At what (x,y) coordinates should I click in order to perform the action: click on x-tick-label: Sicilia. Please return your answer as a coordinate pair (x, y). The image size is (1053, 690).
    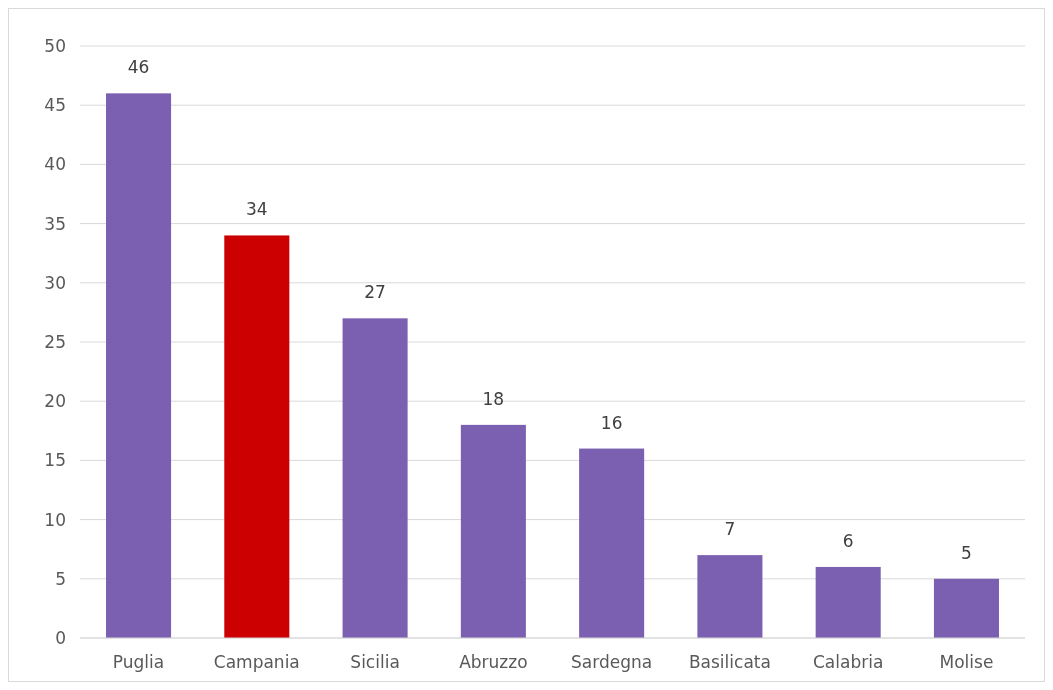
    Looking at the image, I should click on (375, 662).